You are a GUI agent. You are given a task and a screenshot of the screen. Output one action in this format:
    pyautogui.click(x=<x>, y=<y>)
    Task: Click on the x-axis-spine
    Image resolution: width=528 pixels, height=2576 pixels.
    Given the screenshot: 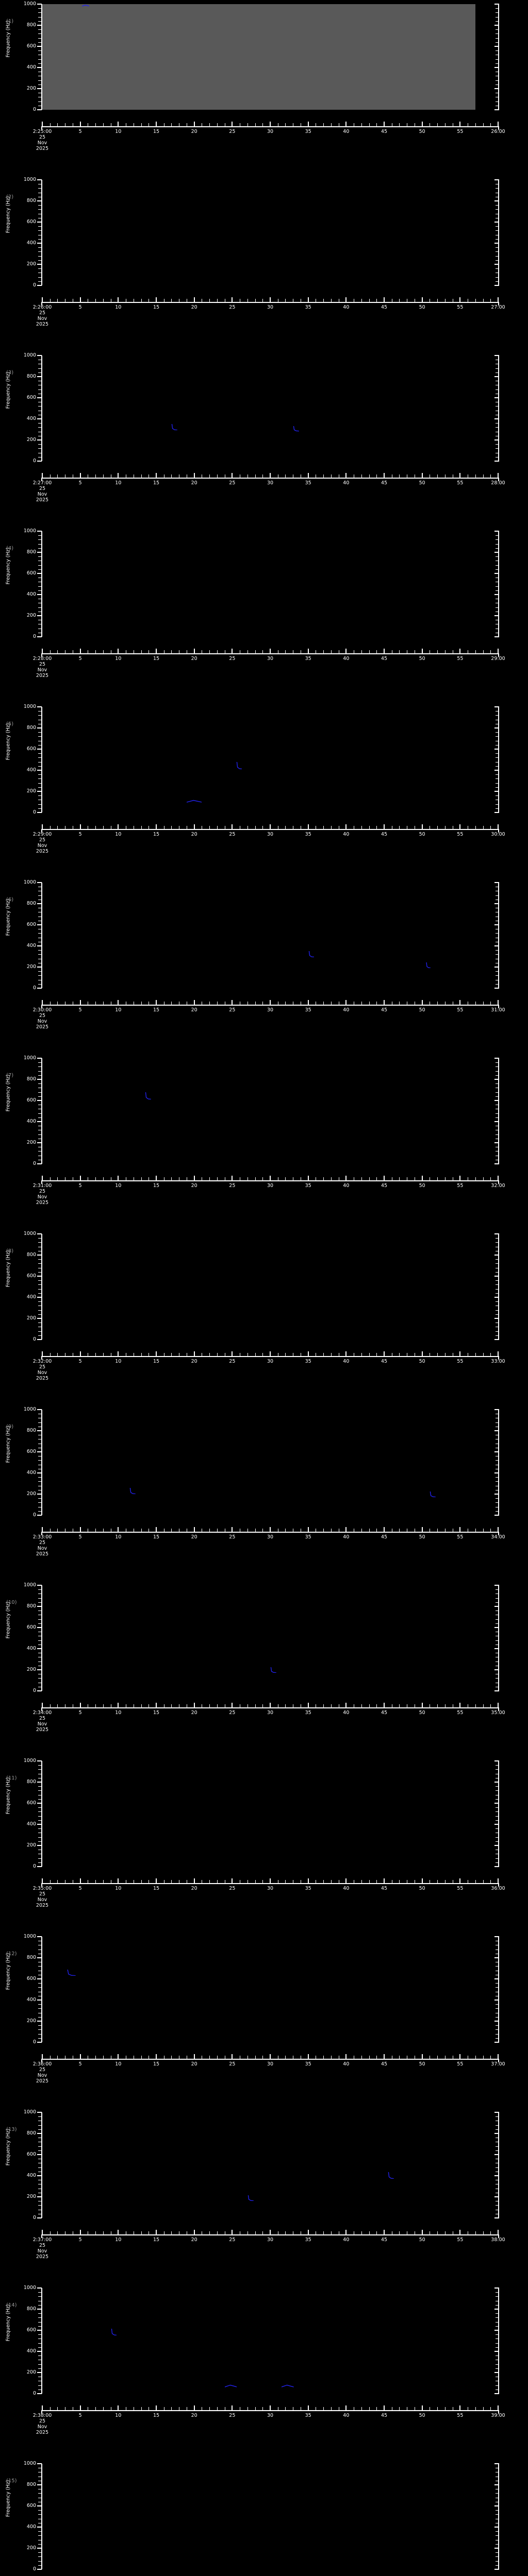 What is the action you would take?
    pyautogui.click(x=270, y=829)
    